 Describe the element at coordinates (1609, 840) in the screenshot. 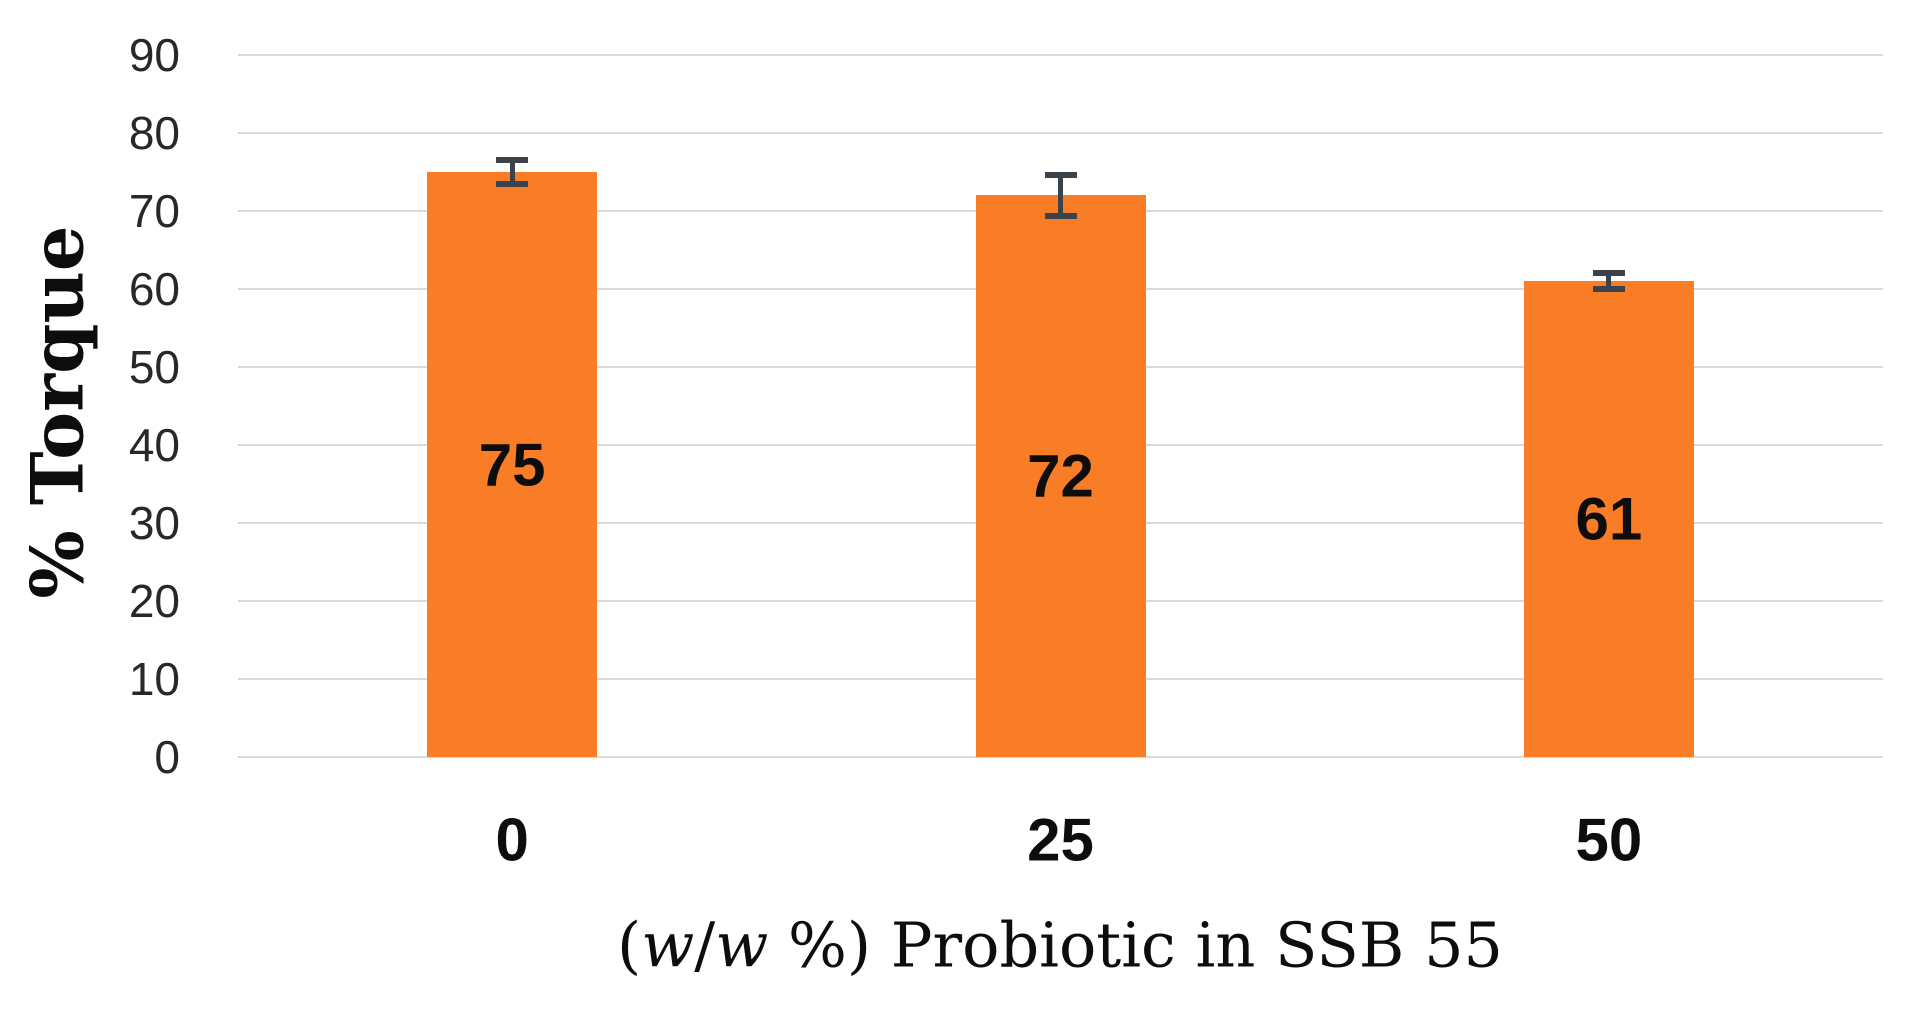

I see `x-tick-label: 50` at that location.